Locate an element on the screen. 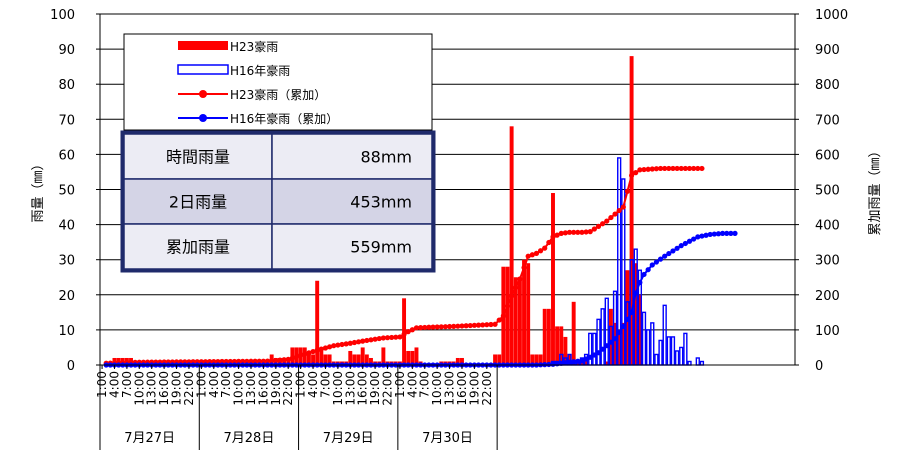 The image size is (908, 457). hour-tick-label: 10:00 is located at coordinates (239, 388).